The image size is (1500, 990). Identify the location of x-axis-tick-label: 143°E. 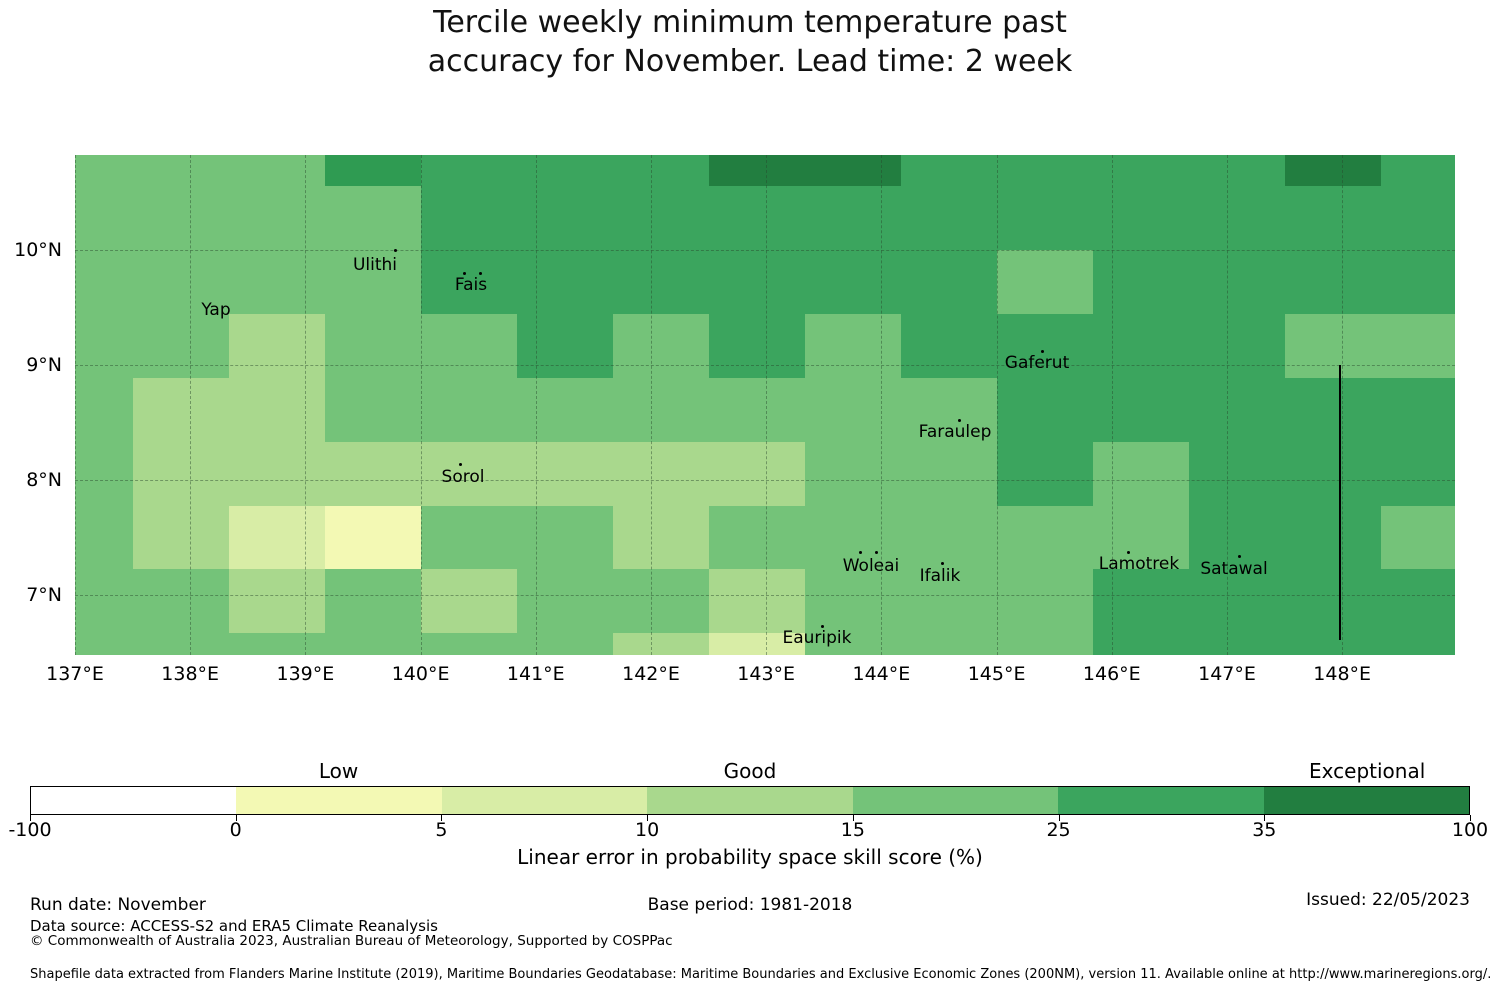
(766, 674).